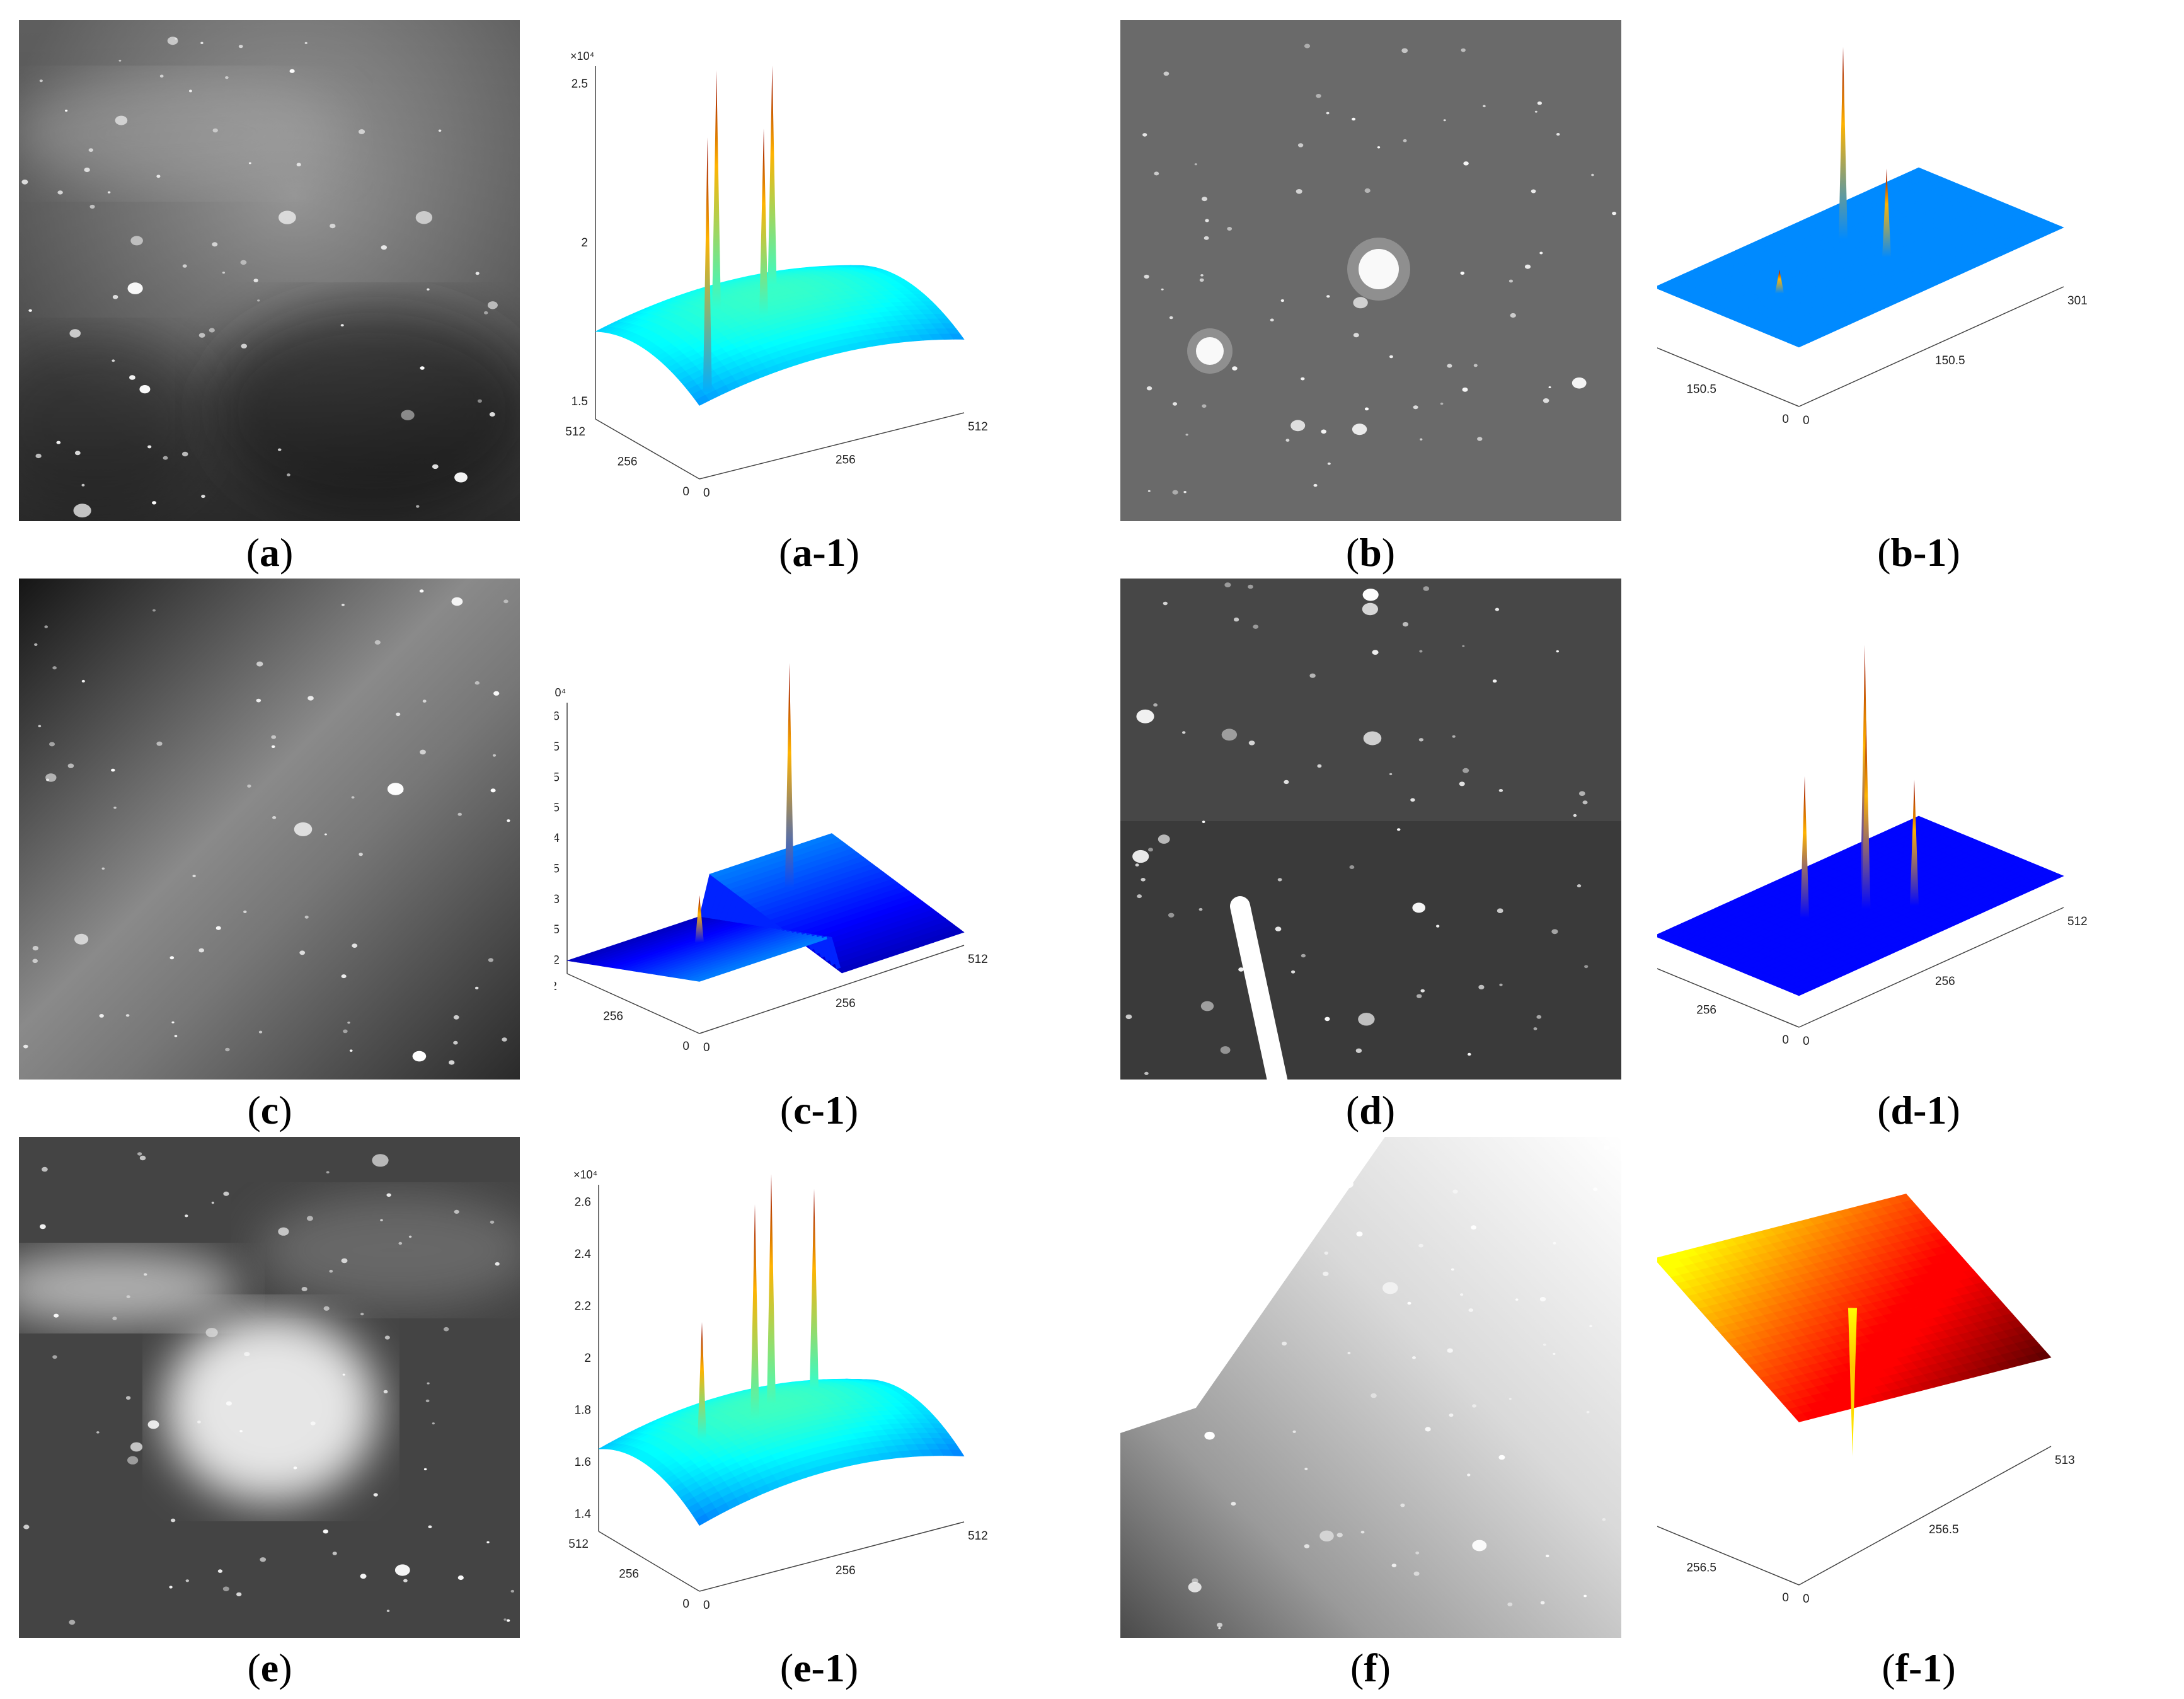  I want to click on x-axis-line, so click(832, 1556).